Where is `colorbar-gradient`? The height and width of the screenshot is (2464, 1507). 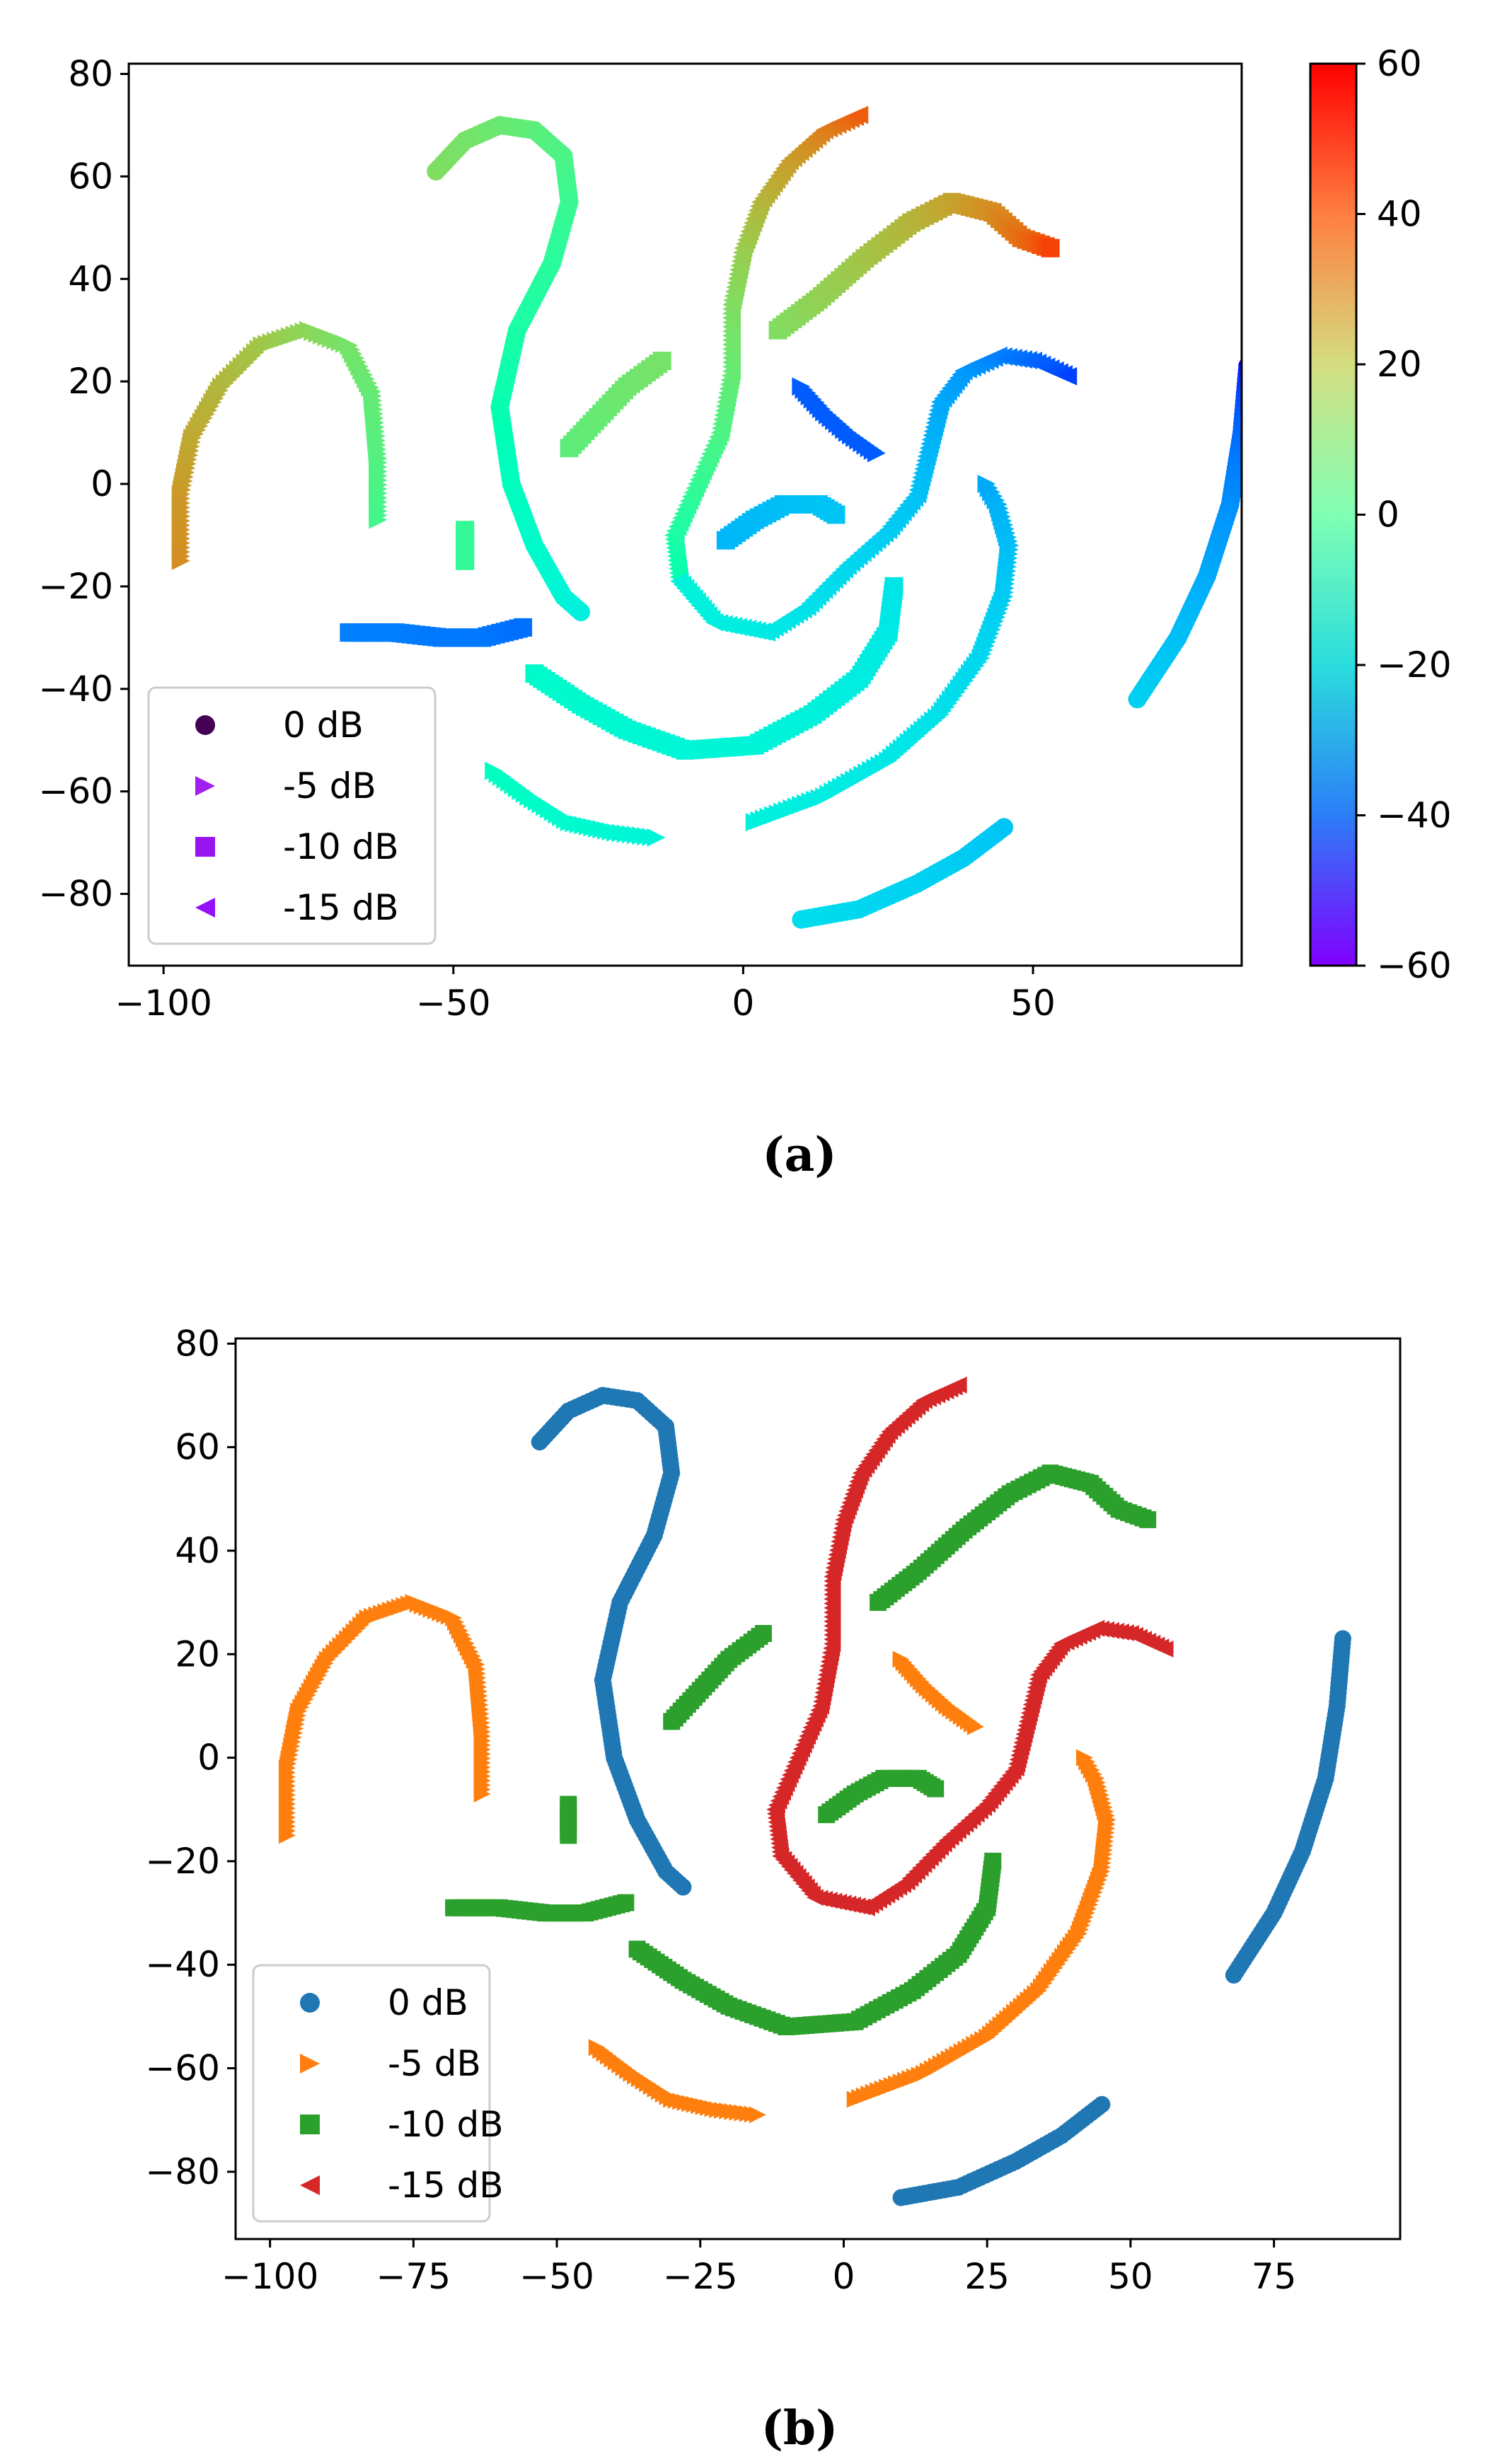 colorbar-gradient is located at coordinates (1334, 514).